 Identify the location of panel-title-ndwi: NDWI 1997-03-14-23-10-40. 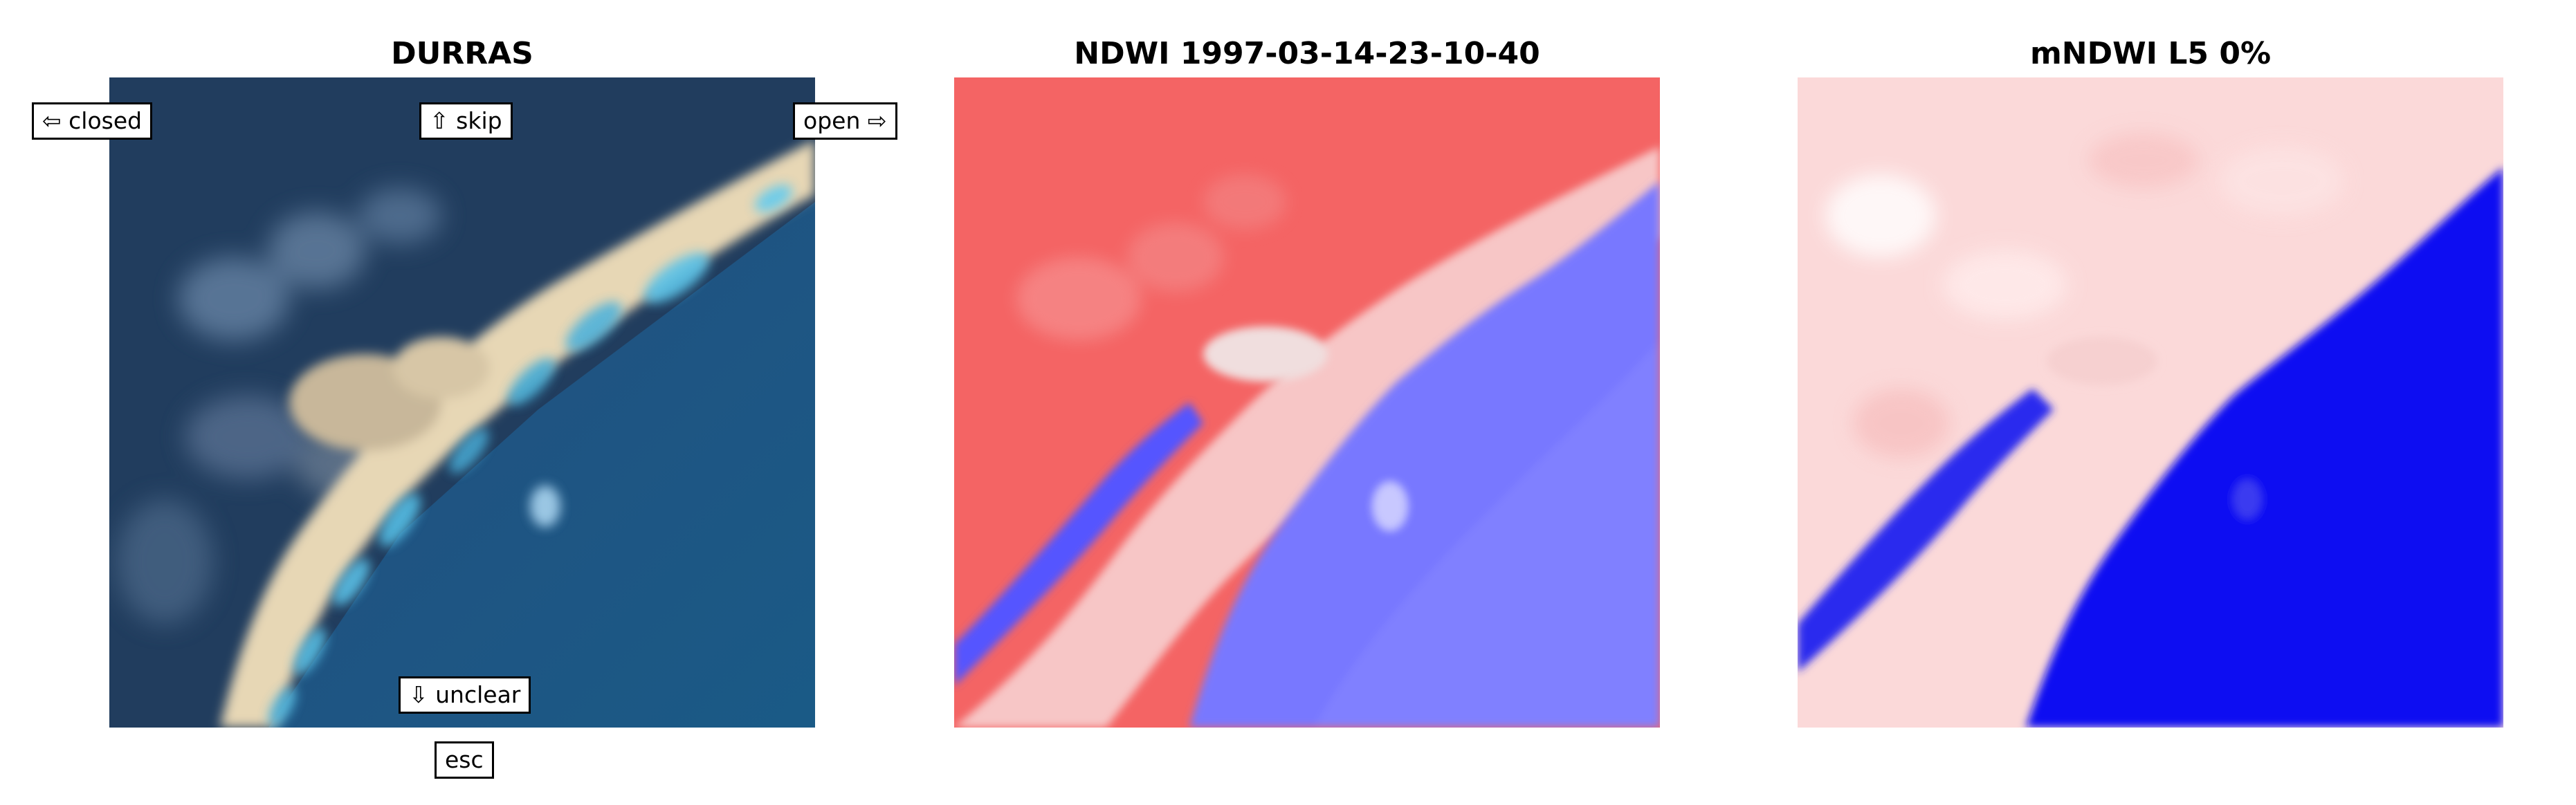
(1307, 53).